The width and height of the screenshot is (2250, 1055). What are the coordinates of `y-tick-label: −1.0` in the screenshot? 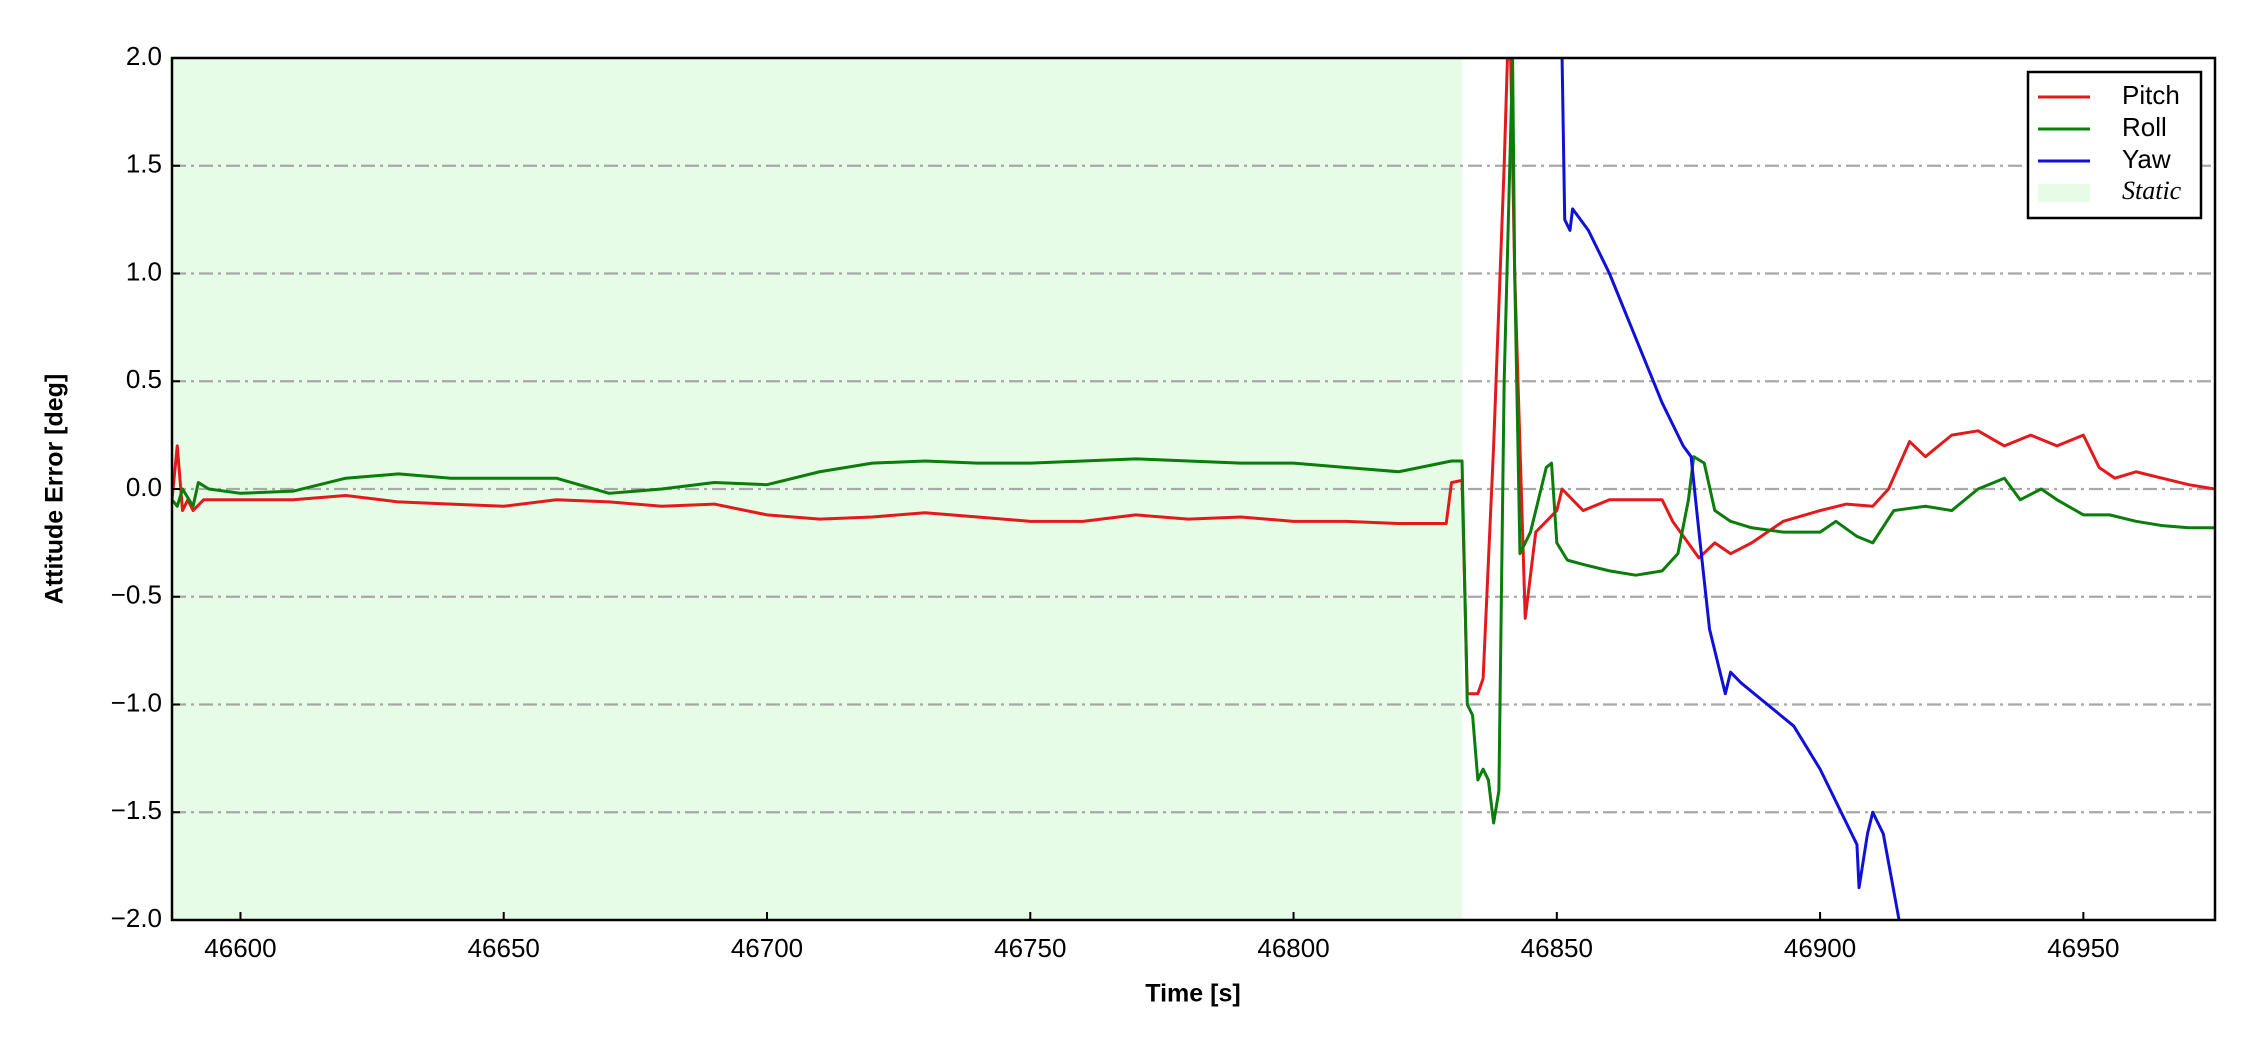 It's located at (136, 702).